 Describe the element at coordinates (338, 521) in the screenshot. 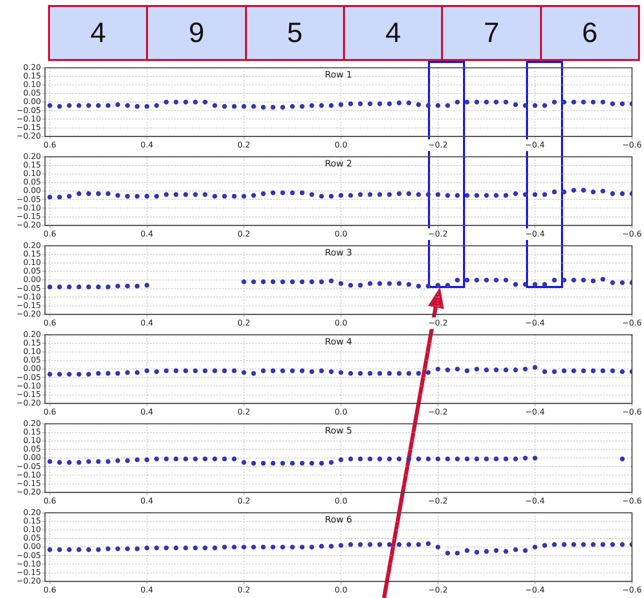

I see `chart-title: Row 6` at that location.